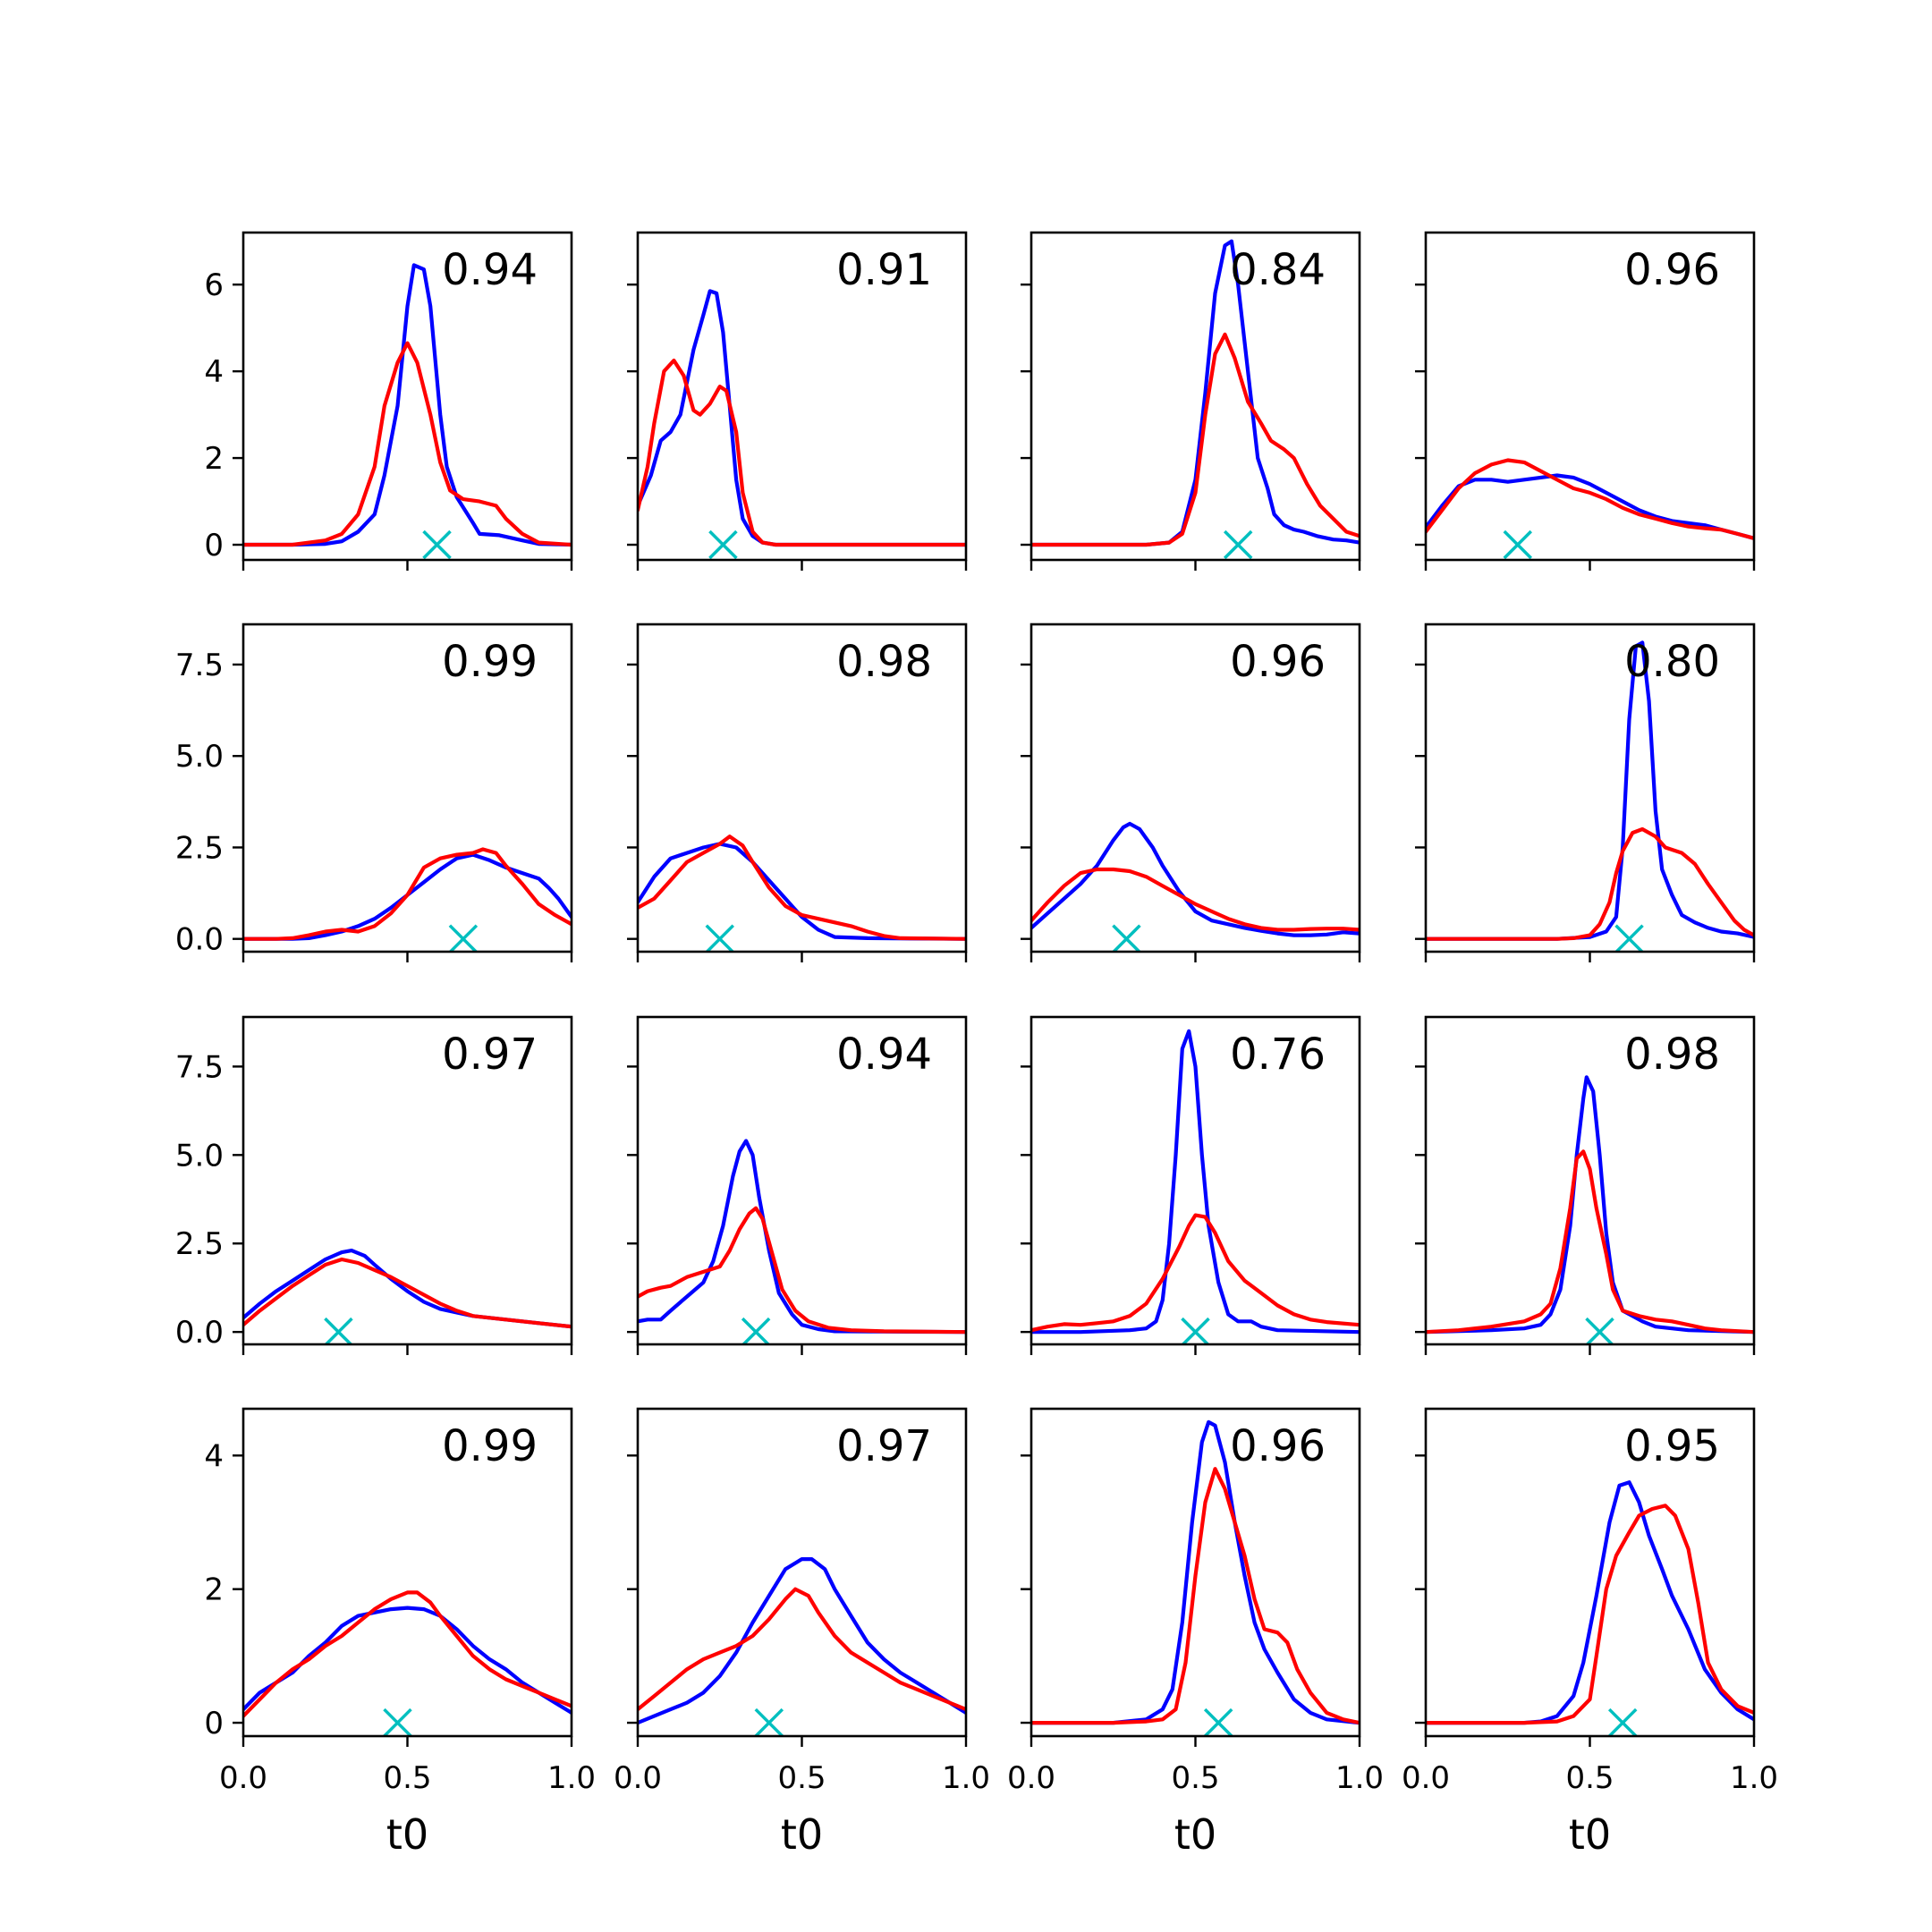  I want to click on subplot-r1-c2: 0.91, so click(797, 401).